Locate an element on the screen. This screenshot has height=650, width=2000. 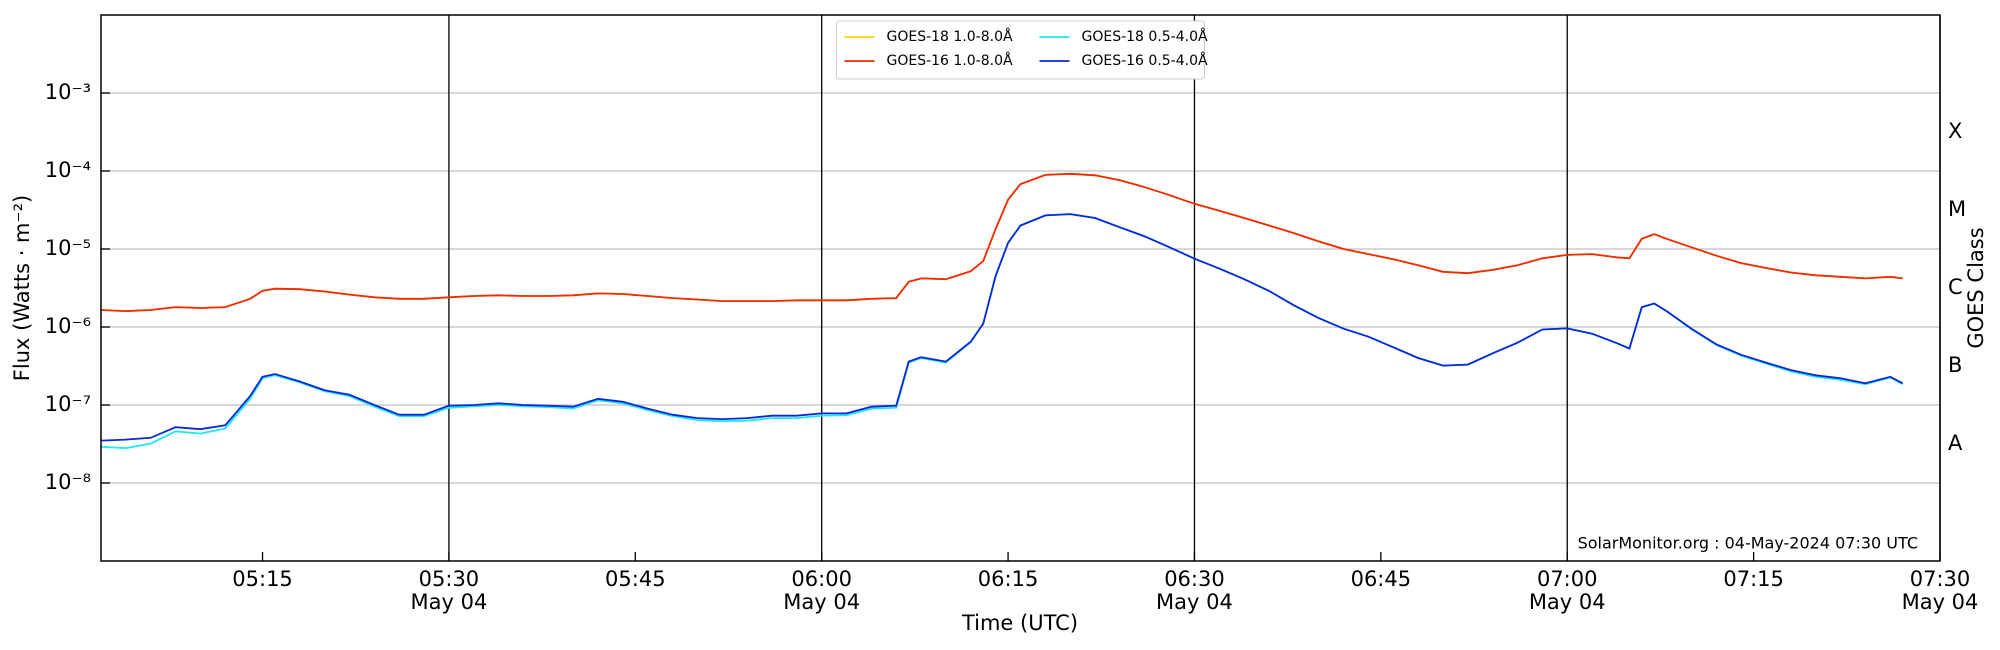
legend-box is located at coordinates (1020, 50).